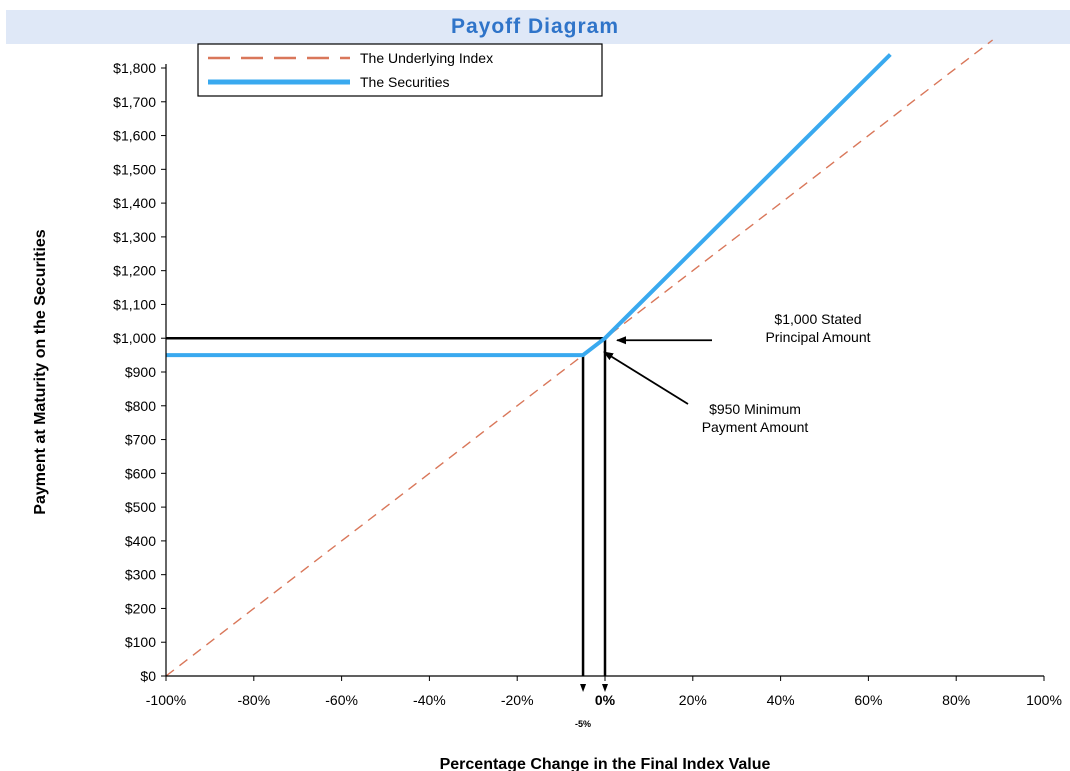 The width and height of the screenshot is (1070, 771). Describe the element at coordinates (817, 337) in the screenshot. I see `annotation-stated-text: Principal Amount` at that location.